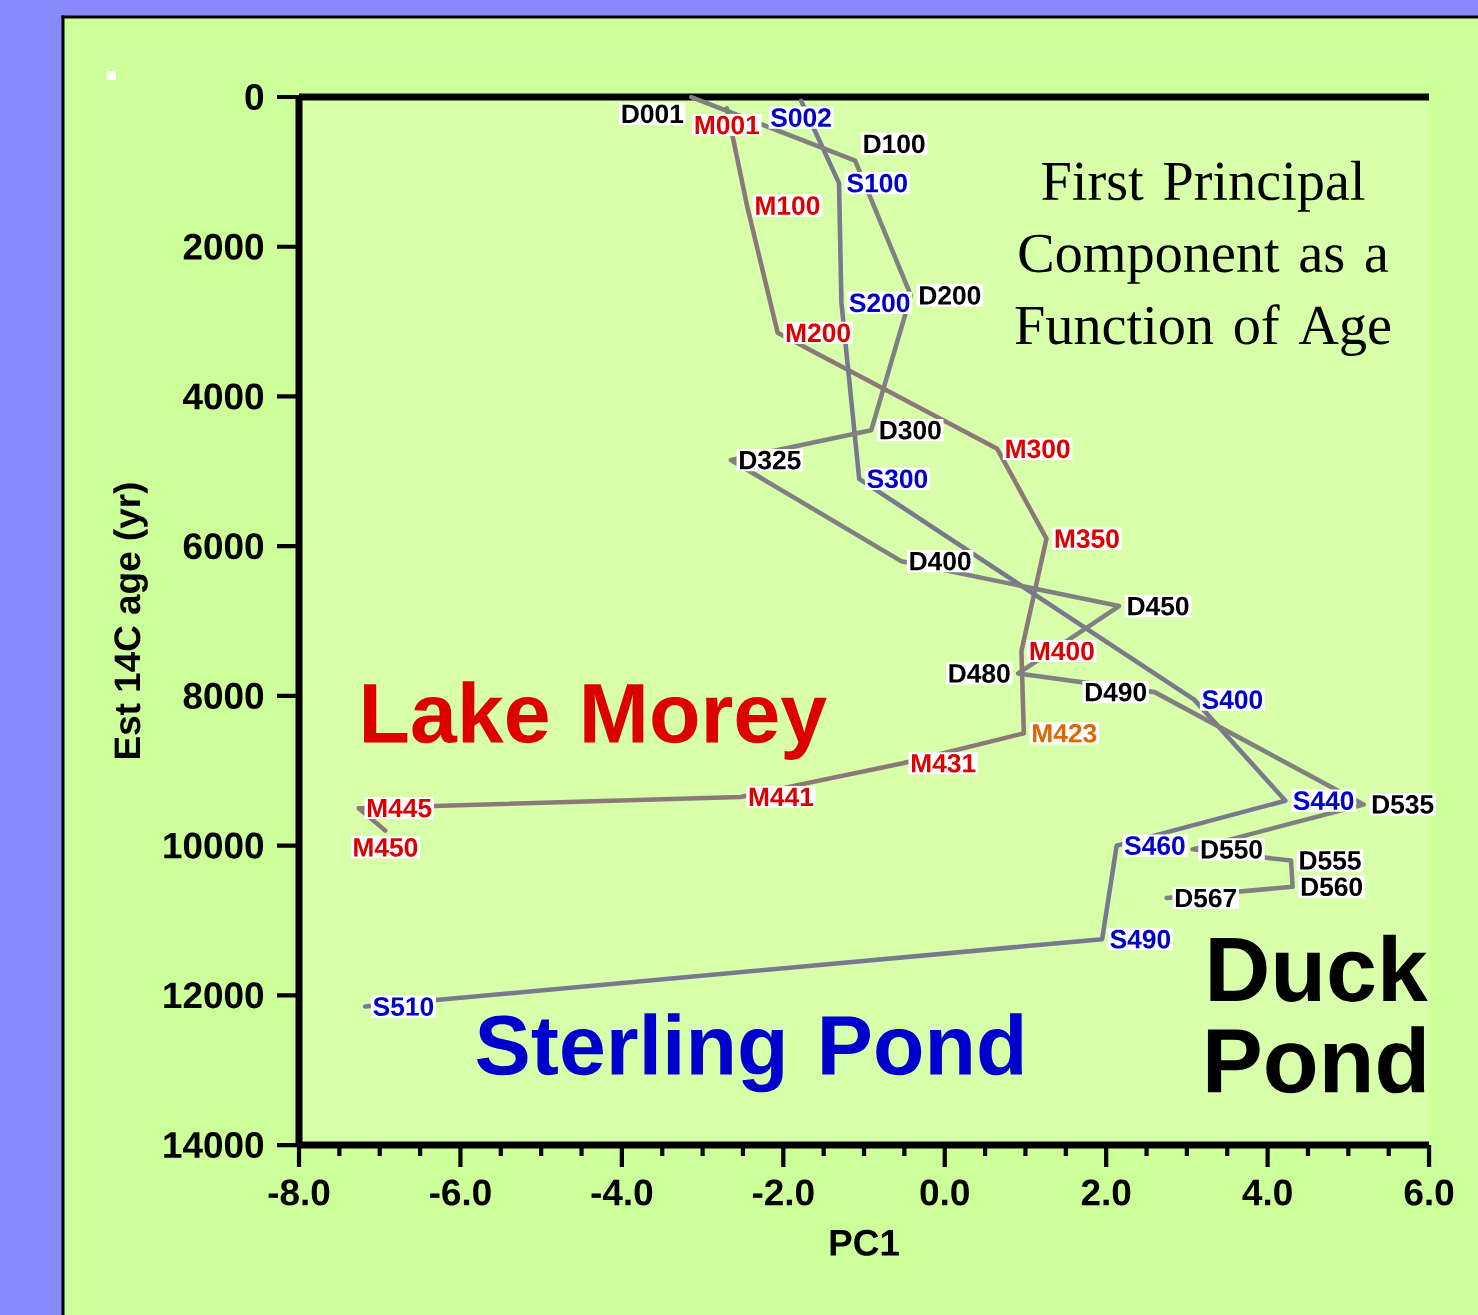 This screenshot has height=1315, width=1478. What do you see at coordinates (1206, 898) in the screenshot?
I see `data-label: D567` at bounding box center [1206, 898].